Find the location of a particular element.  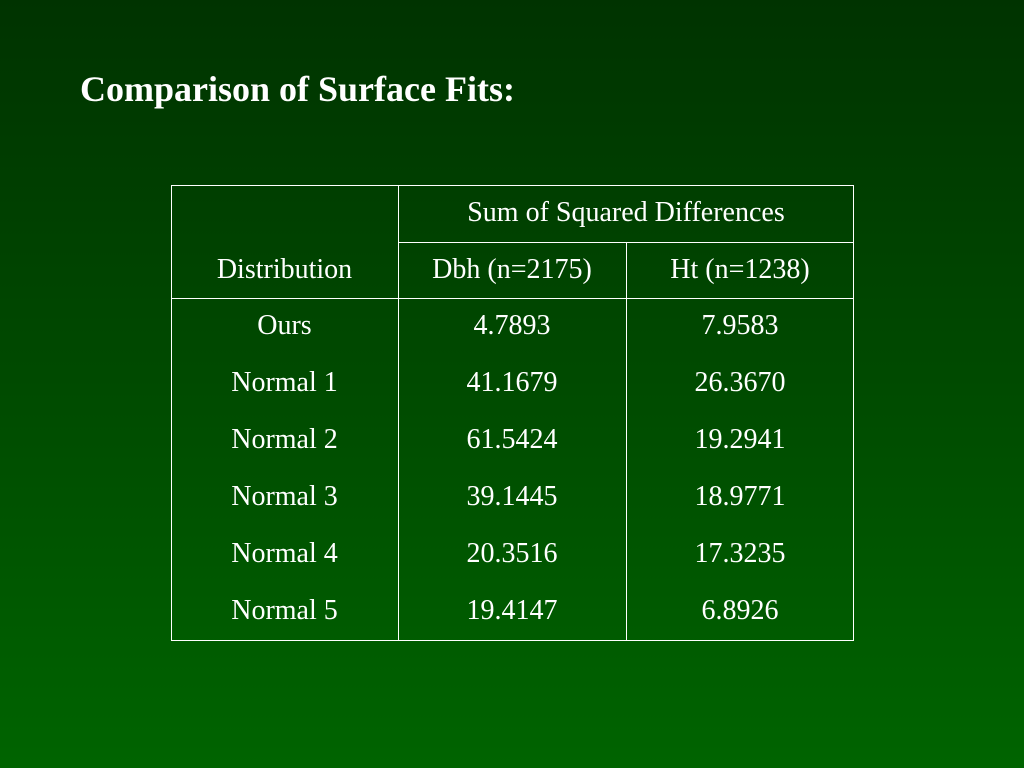

table-cell: 6.8926 is located at coordinates (740, 610).